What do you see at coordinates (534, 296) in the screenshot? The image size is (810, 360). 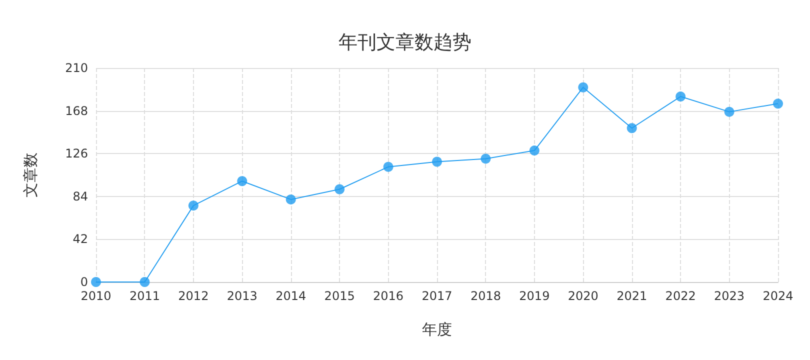 I see `x-tick-label: 2019` at bounding box center [534, 296].